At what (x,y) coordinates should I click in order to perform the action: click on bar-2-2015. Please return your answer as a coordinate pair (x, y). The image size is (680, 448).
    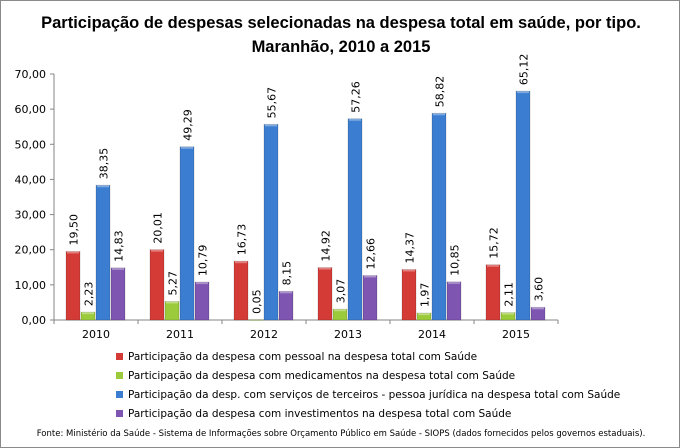
    Looking at the image, I should click on (508, 316).